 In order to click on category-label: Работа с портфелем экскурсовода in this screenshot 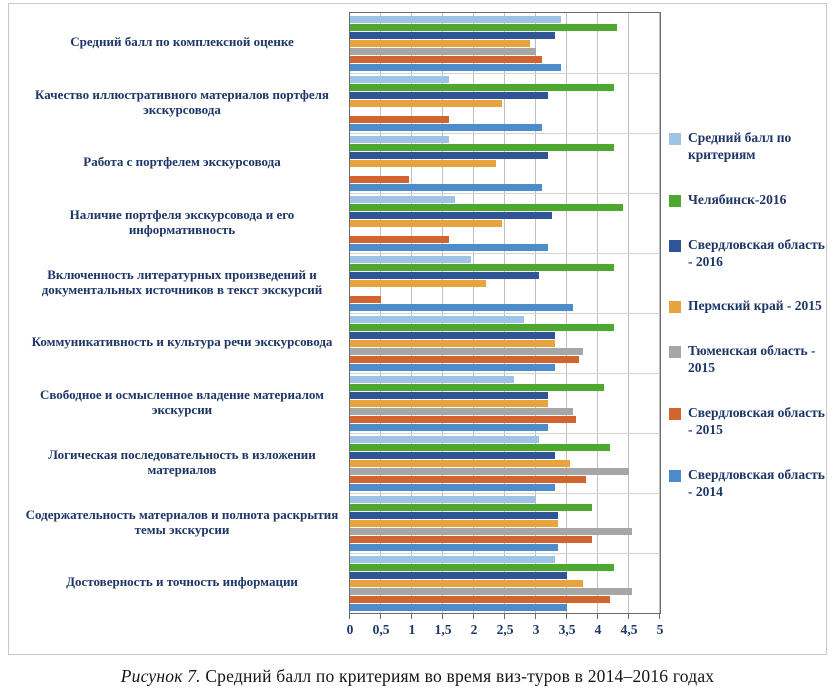, I will do `click(182, 162)`.